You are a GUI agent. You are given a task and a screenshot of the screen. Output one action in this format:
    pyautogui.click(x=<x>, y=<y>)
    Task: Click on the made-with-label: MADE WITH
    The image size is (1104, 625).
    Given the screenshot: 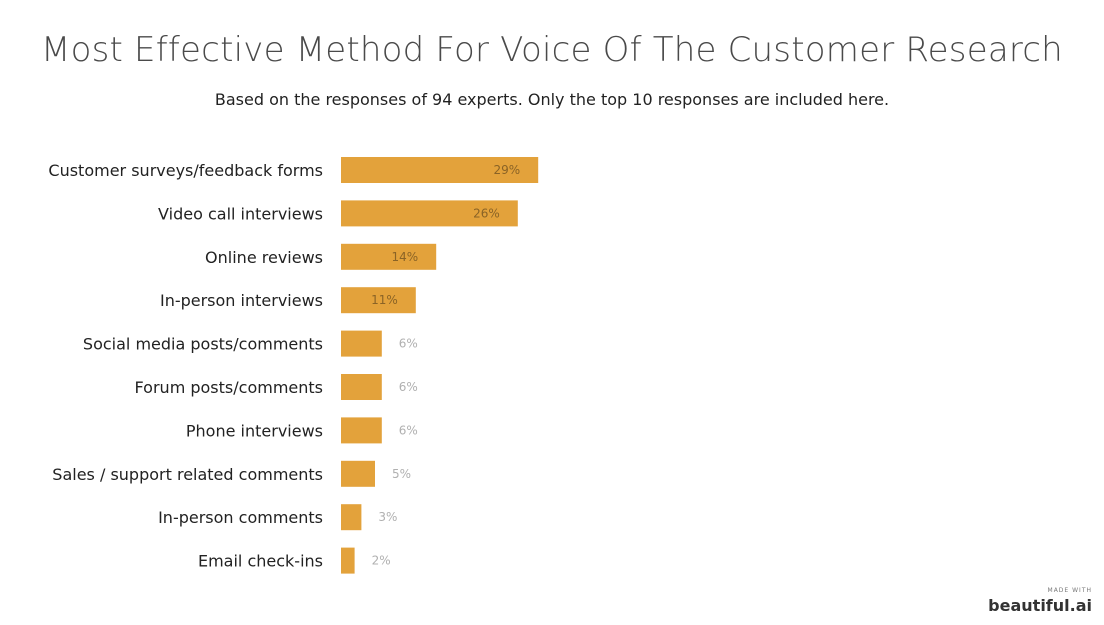 What is the action you would take?
    pyautogui.click(x=1069, y=590)
    